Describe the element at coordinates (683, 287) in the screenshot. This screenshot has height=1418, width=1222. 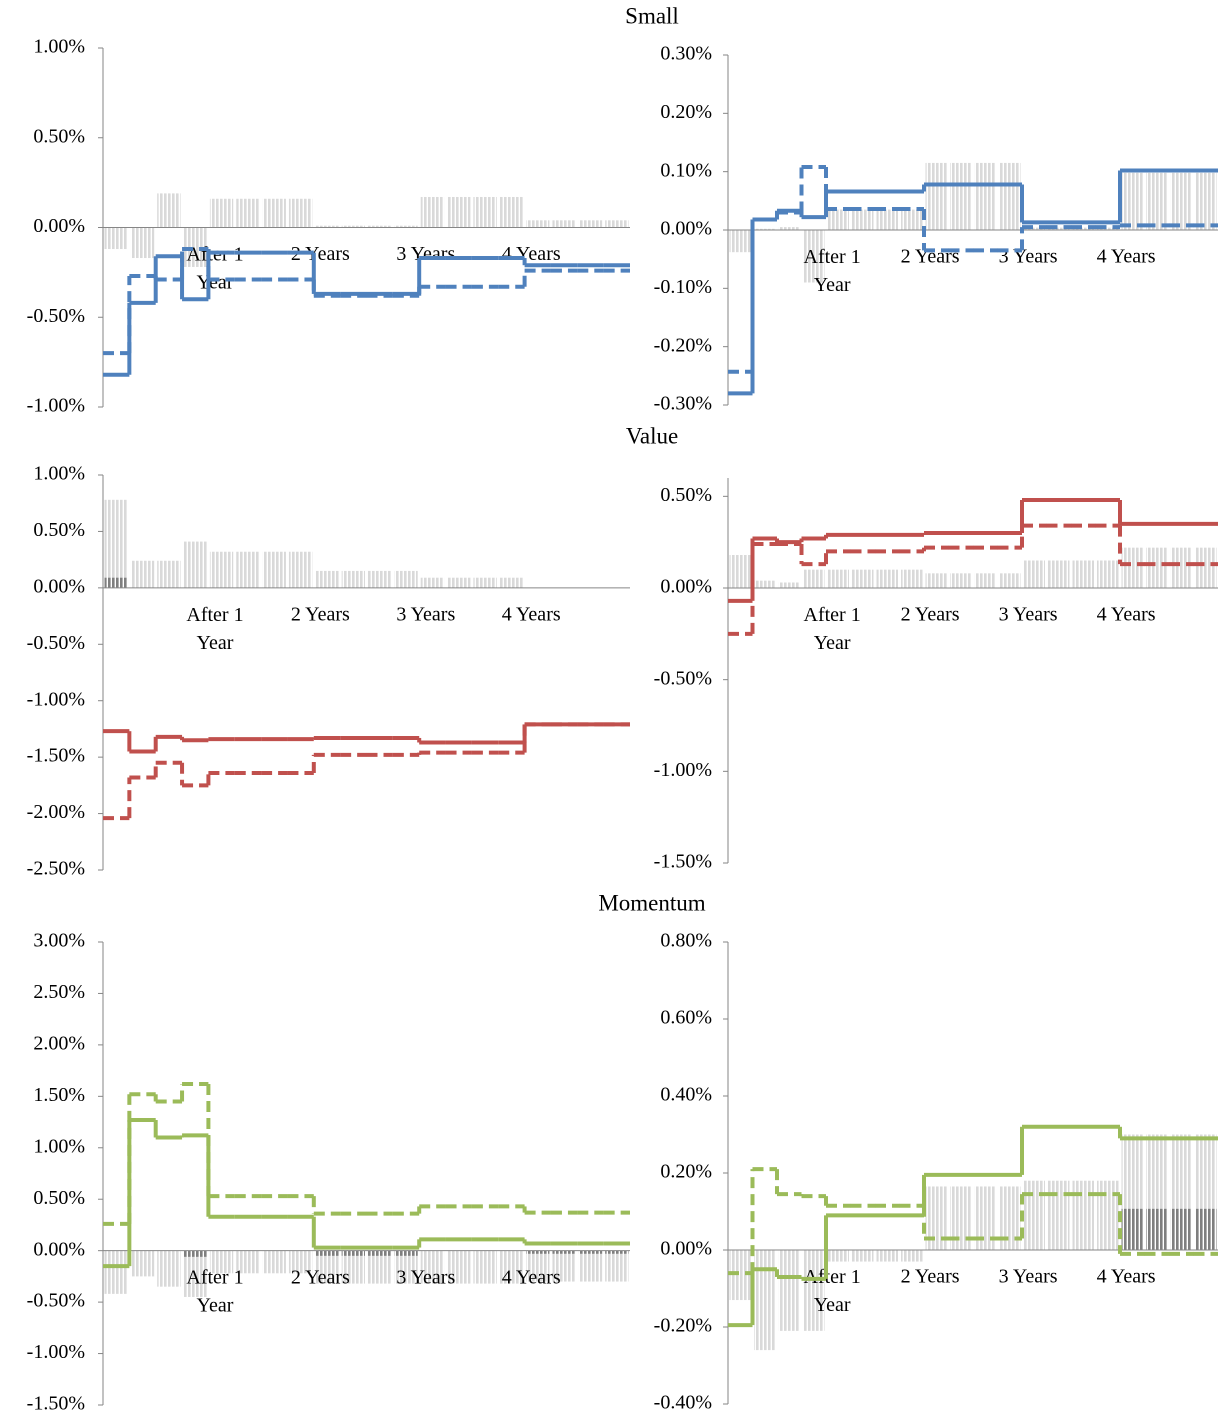
I see `y-tick-label: -0.10%` at that location.